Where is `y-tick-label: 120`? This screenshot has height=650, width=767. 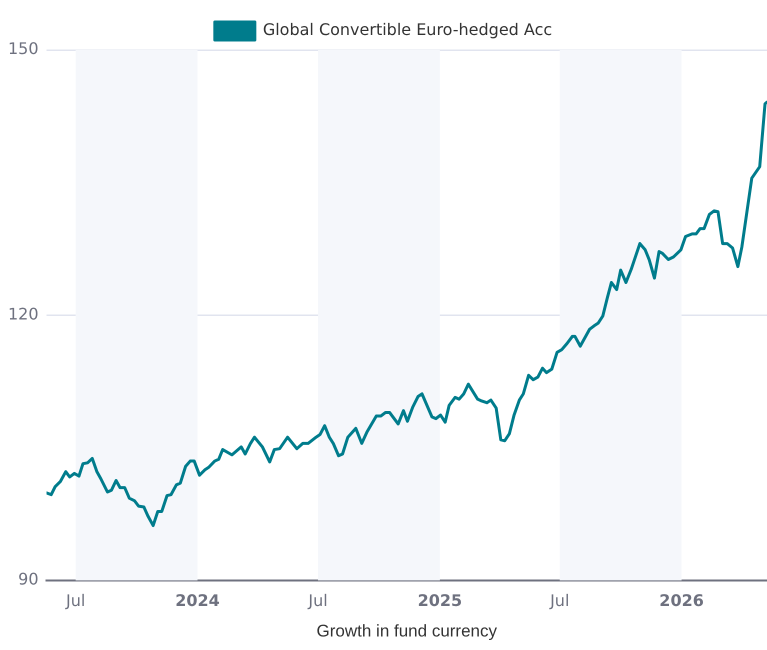
y-tick-label: 120 is located at coordinates (23, 314).